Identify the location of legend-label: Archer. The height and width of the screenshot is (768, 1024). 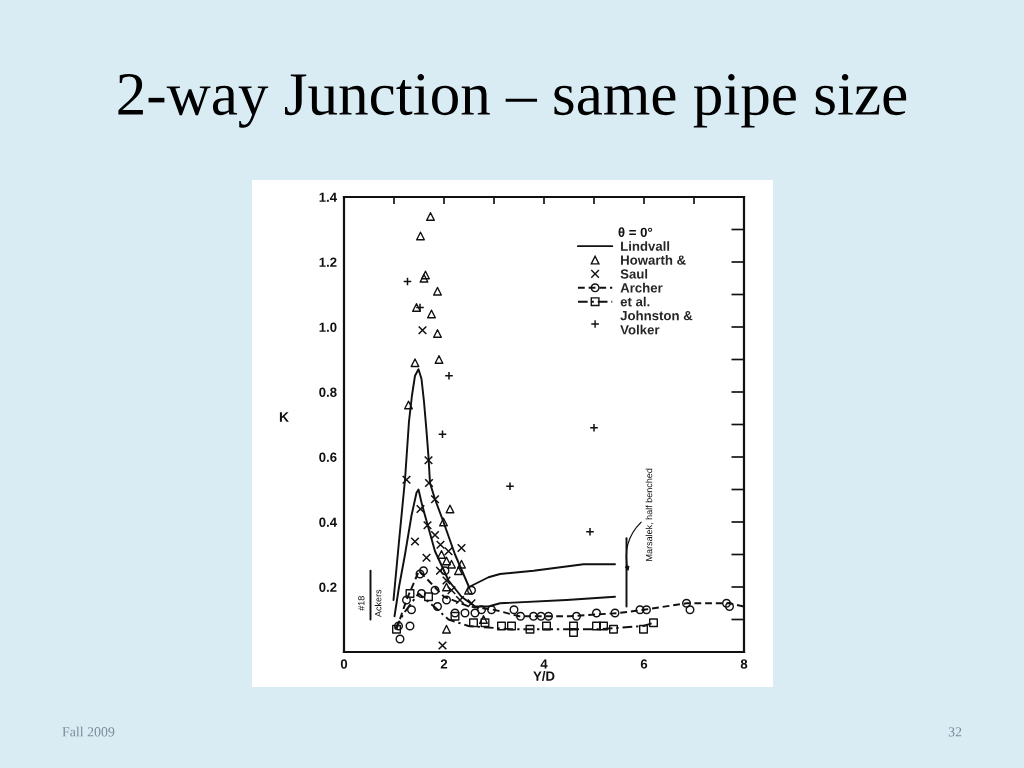
(641, 287).